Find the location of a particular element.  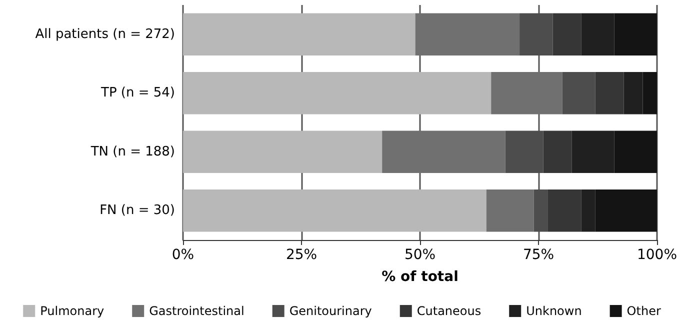

y-tick-label: All patients (n = 272) is located at coordinates (105, 34).